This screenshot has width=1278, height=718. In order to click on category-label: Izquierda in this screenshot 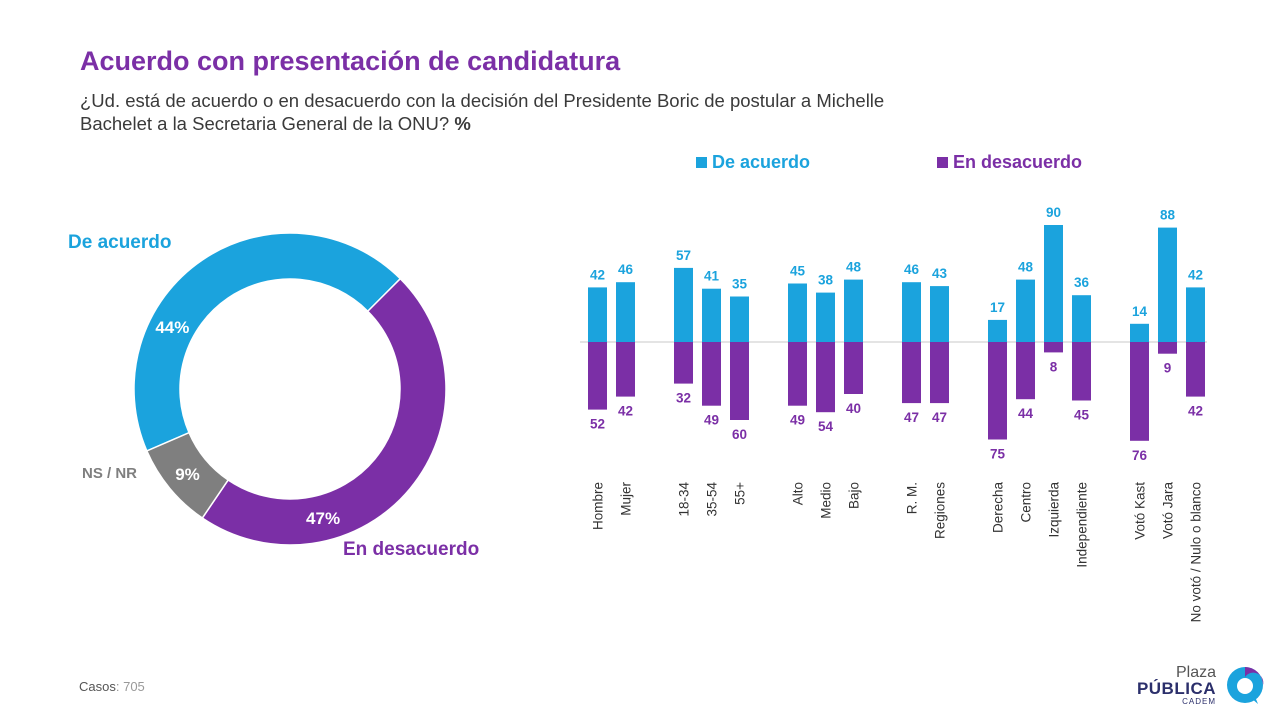, I will do `click(1054, 510)`.